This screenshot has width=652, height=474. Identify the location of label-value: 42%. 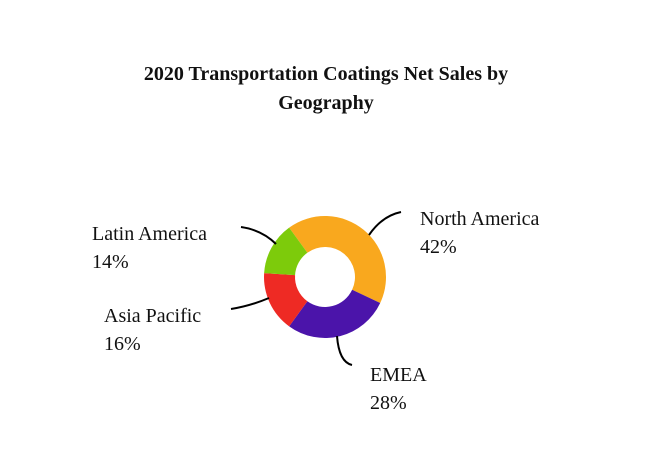
(438, 247).